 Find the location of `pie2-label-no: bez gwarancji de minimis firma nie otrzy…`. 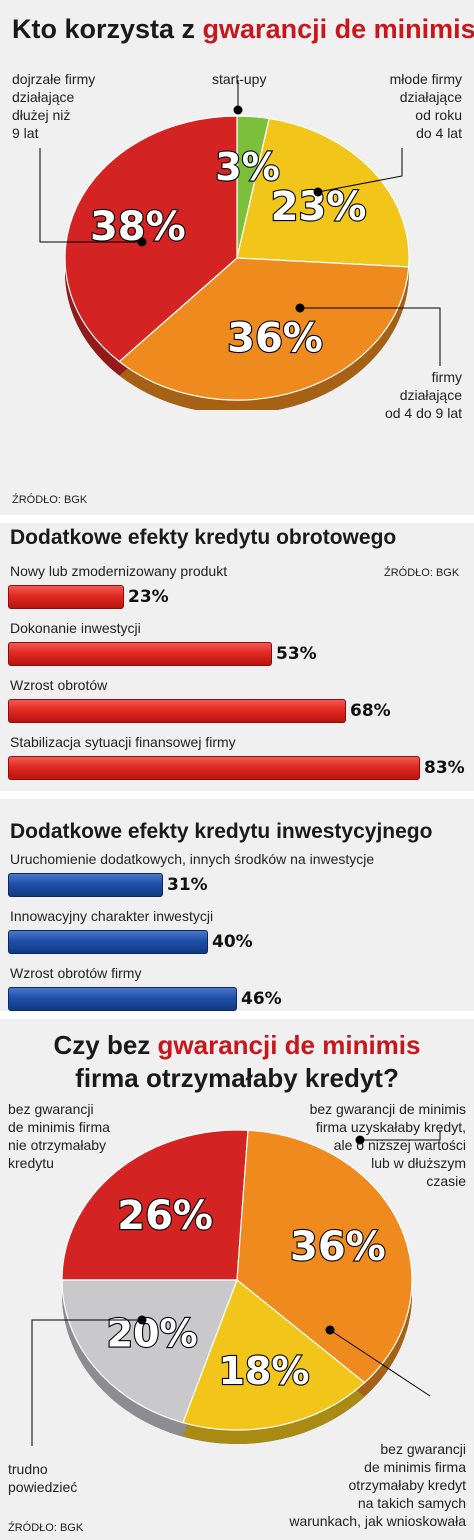

pie2-label-no: bez gwarancji de minimis firma nie otrzy… is located at coordinates (59, 1136).